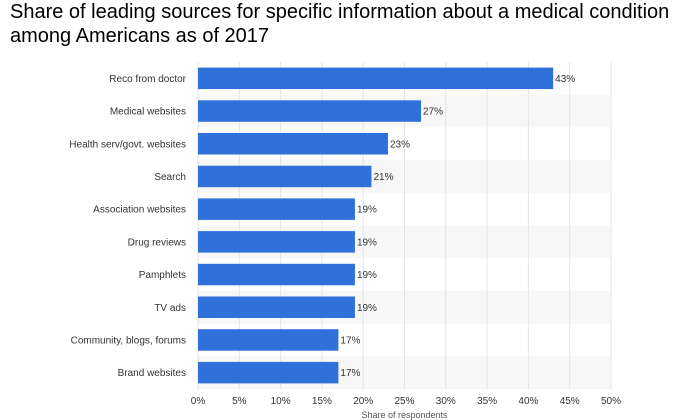  I want to click on x-tick-label: 20%, so click(363, 401).